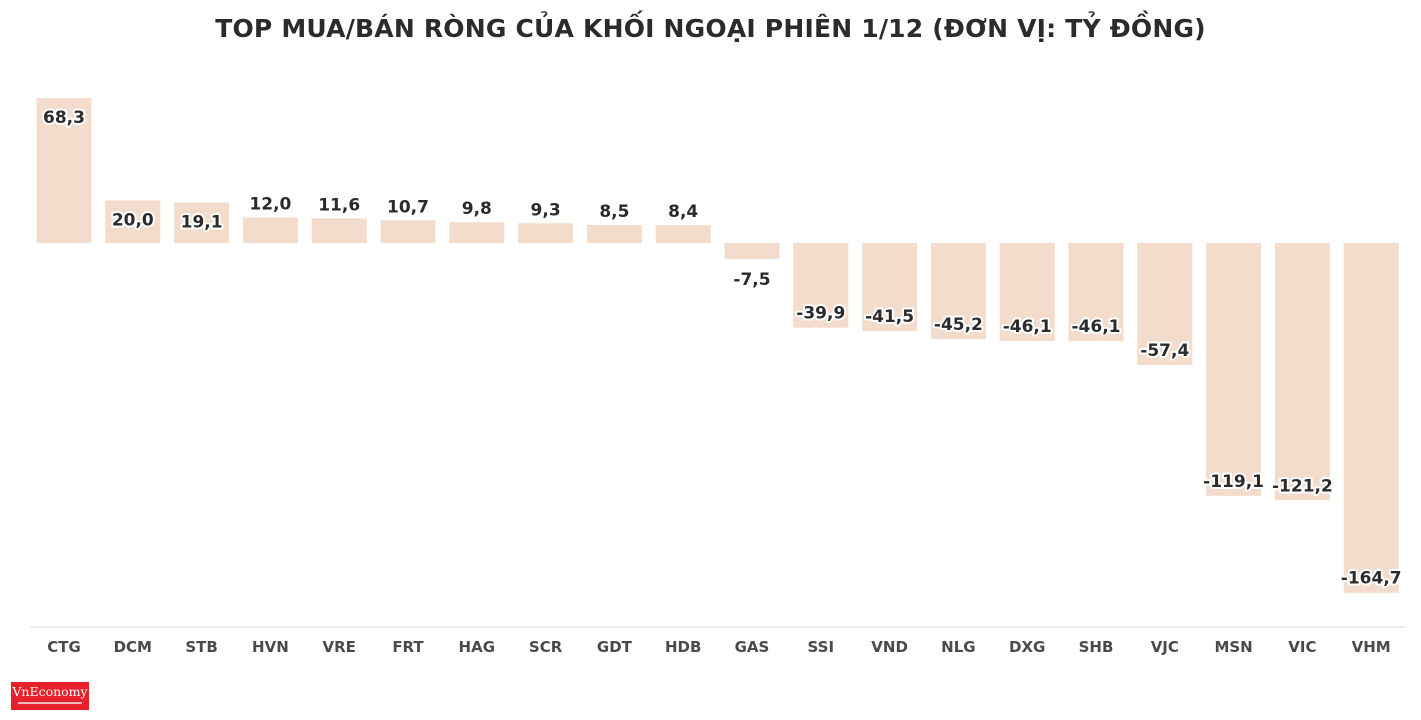 The width and height of the screenshot is (1421, 720). Describe the element at coordinates (683, 212) in the screenshot. I see `value-label-hdb: 8,4` at that location.